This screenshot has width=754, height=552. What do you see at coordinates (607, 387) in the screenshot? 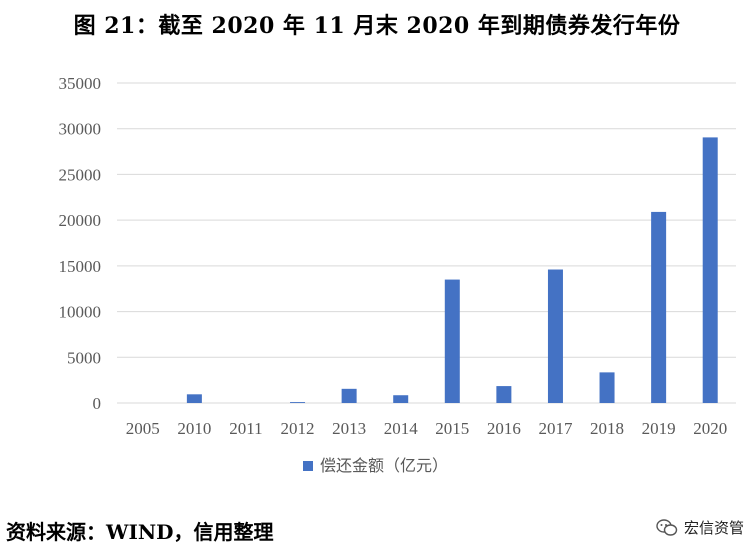
I see `bar-2018` at bounding box center [607, 387].